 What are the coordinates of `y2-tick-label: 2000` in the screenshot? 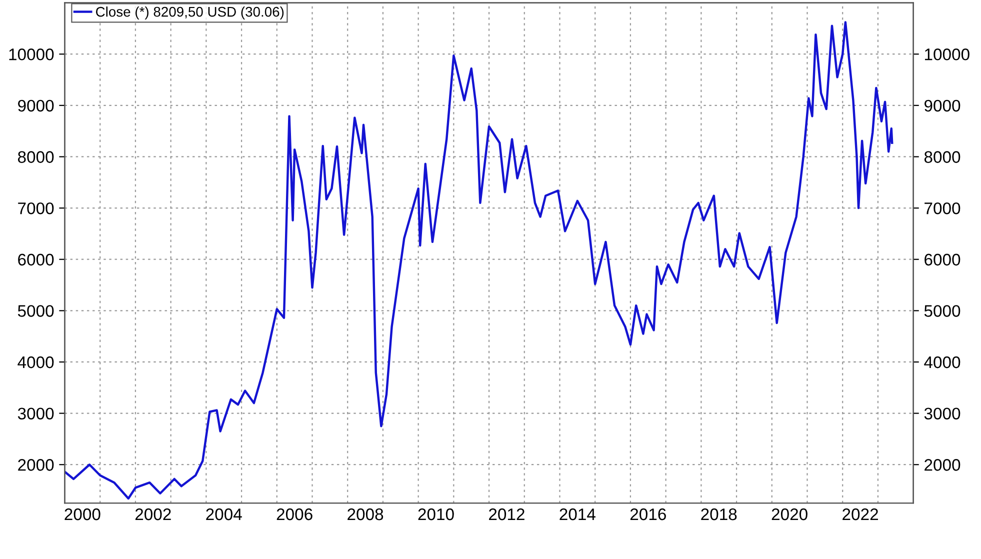 It's located at (942, 465).